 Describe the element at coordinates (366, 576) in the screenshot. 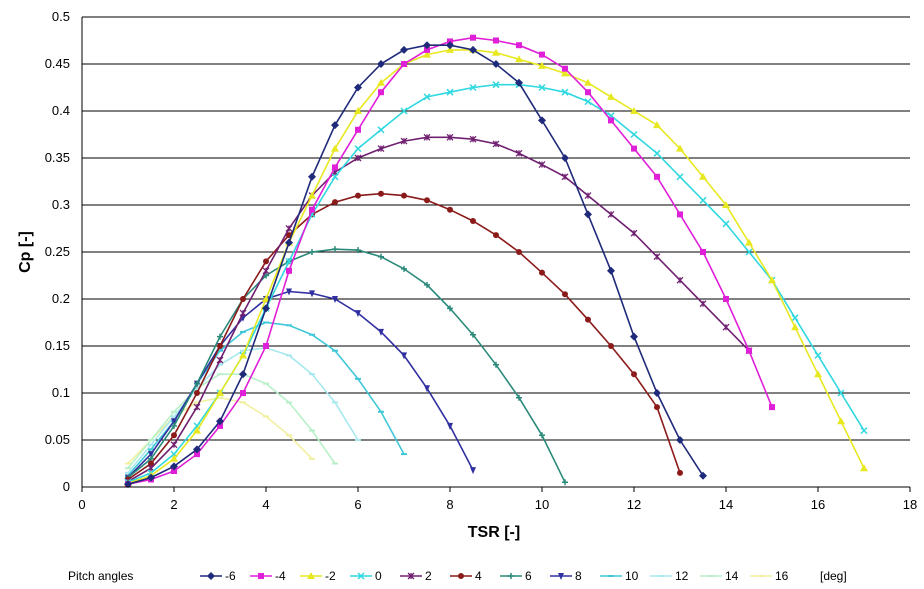

I see `legend-item: 0` at that location.